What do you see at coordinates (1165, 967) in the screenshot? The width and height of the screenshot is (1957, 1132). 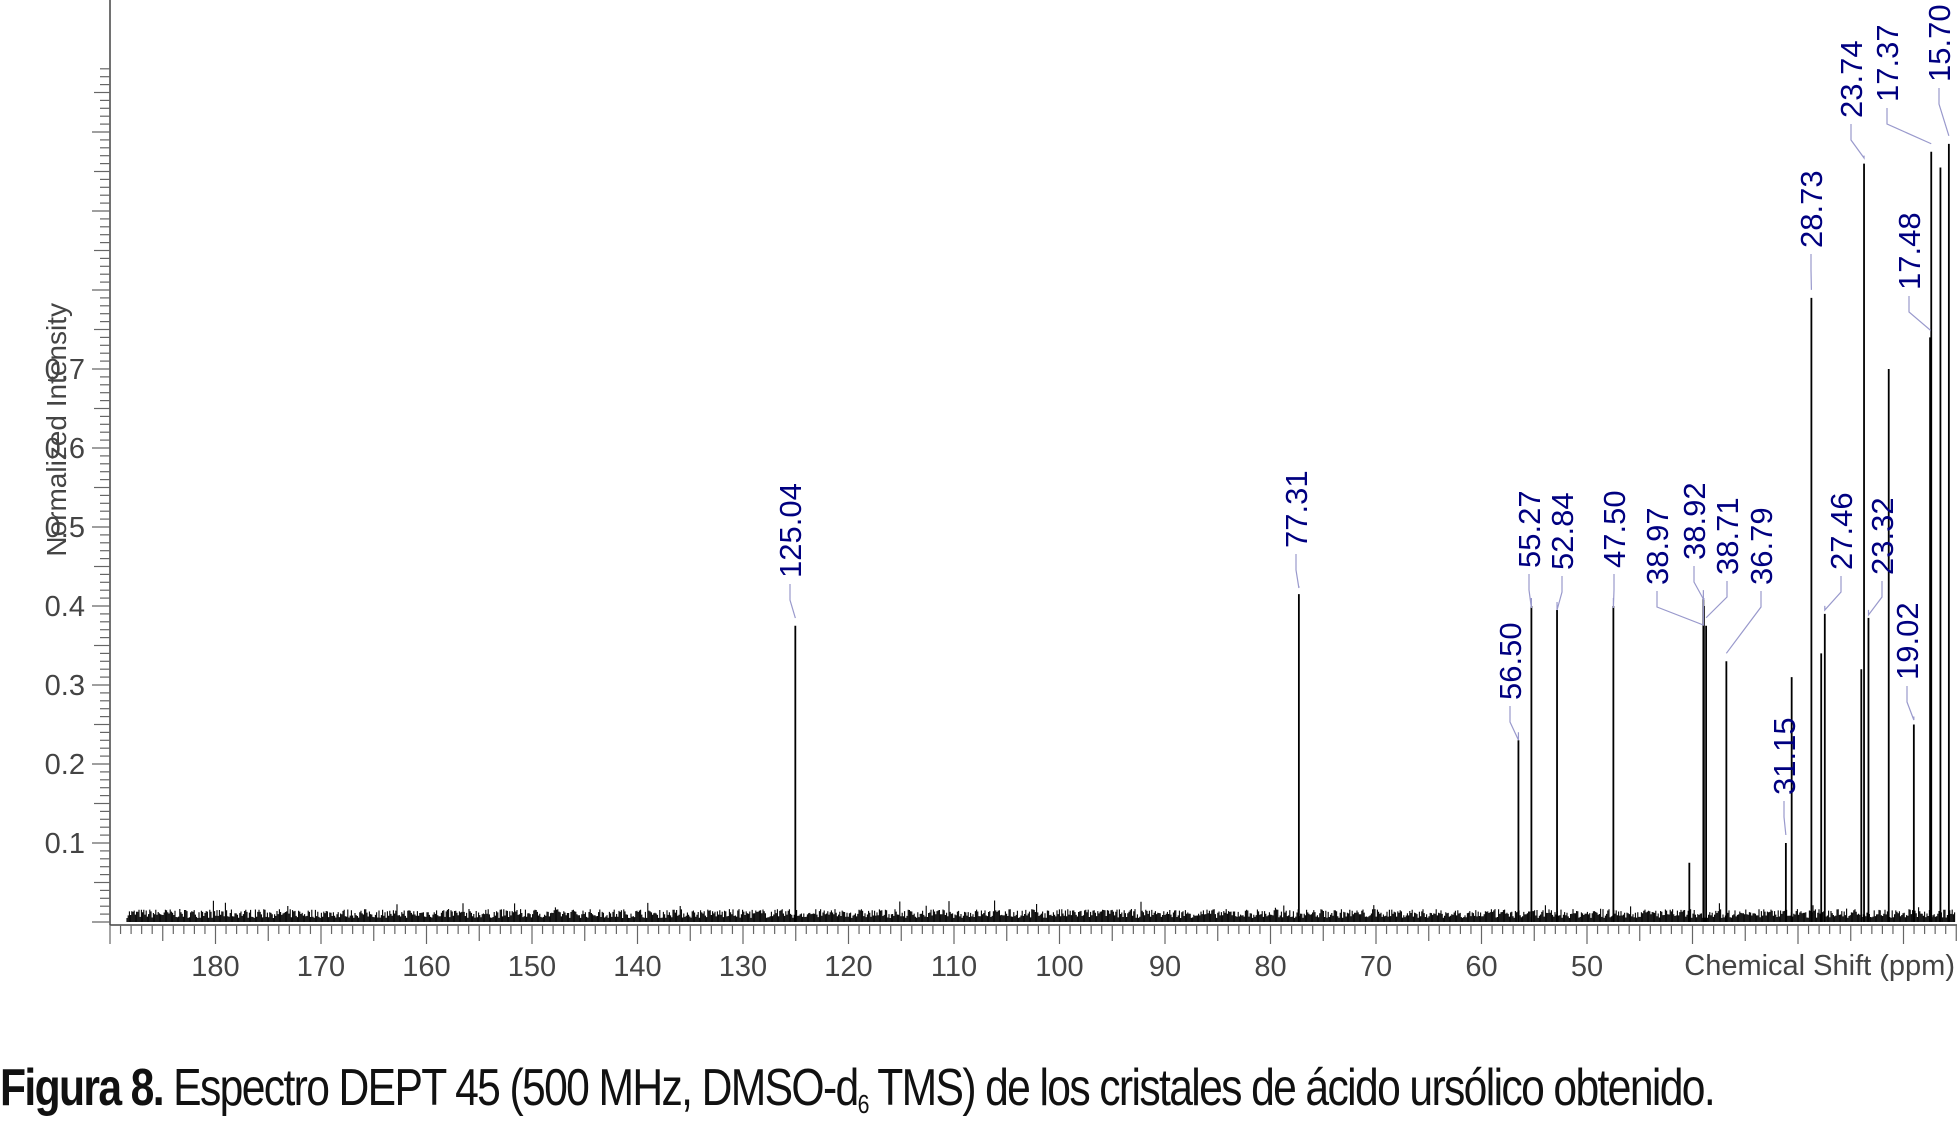 I see `x-tick-label: 90` at bounding box center [1165, 967].